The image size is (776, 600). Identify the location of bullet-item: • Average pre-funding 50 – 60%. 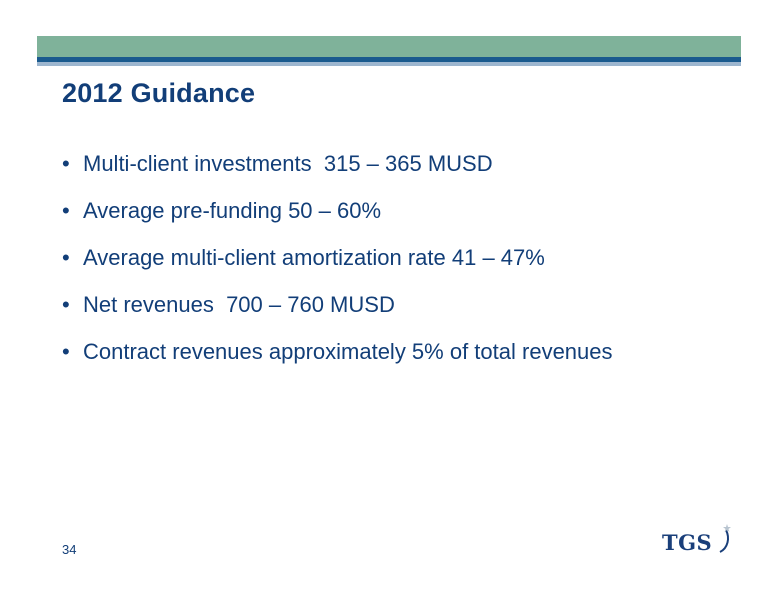
(337, 220).